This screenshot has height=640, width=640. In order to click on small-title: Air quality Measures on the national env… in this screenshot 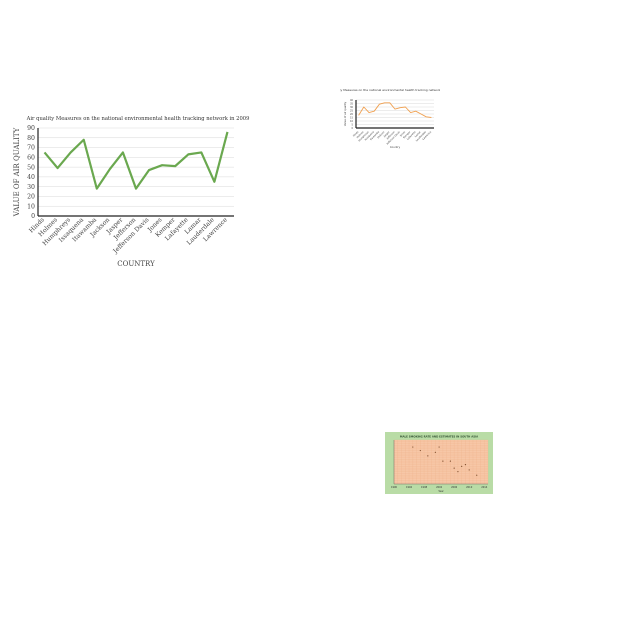, I will do `click(390, 90)`.